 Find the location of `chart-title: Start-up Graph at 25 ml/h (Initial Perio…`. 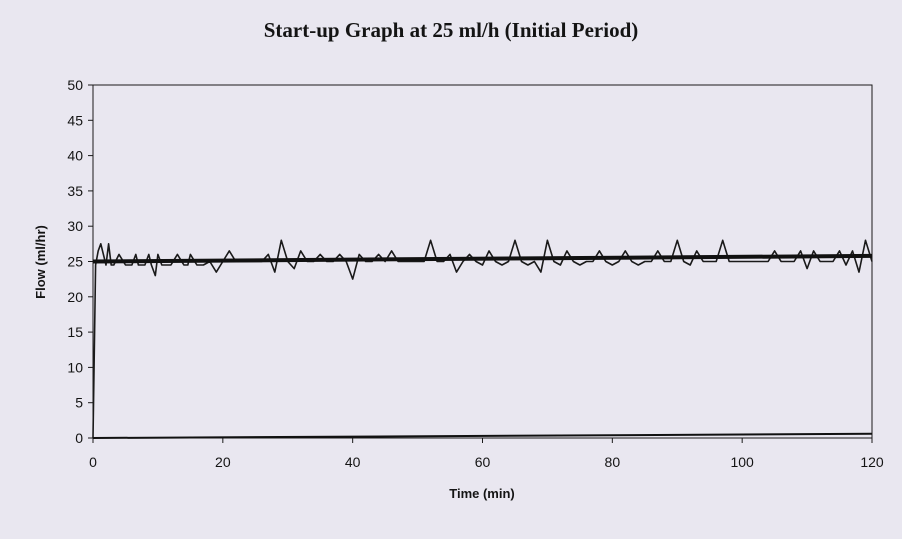

chart-title: Start-up Graph at 25 ml/h (Initial Perio… is located at coordinates (451, 30).